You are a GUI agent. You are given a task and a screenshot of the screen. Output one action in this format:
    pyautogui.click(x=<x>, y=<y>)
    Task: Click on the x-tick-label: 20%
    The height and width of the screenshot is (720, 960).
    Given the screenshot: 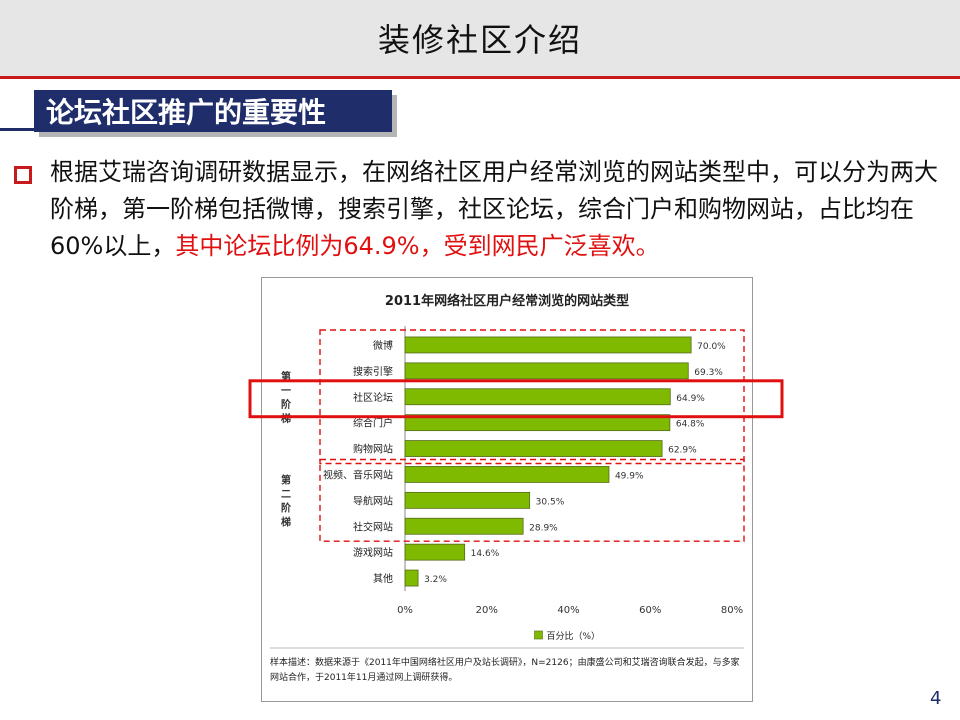 What is the action you would take?
    pyautogui.click(x=487, y=610)
    